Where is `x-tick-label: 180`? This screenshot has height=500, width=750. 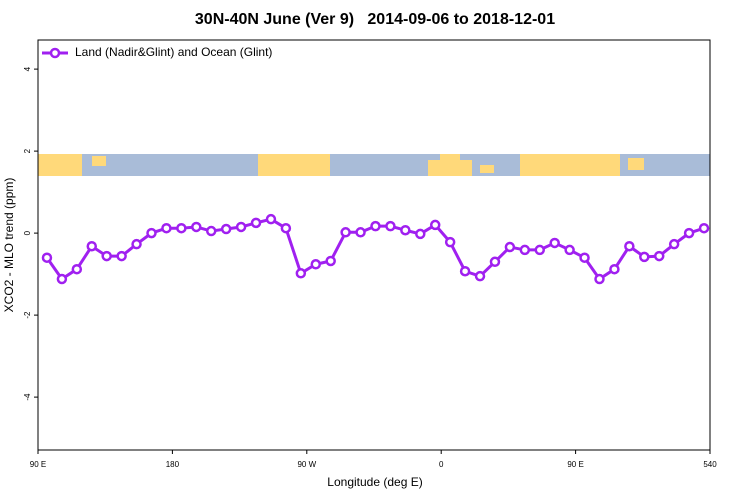 x-tick-label: 180 is located at coordinates (173, 464).